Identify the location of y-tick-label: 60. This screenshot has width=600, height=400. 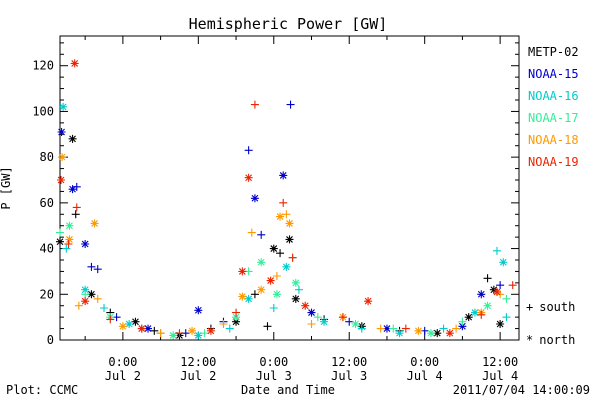
(47, 203).